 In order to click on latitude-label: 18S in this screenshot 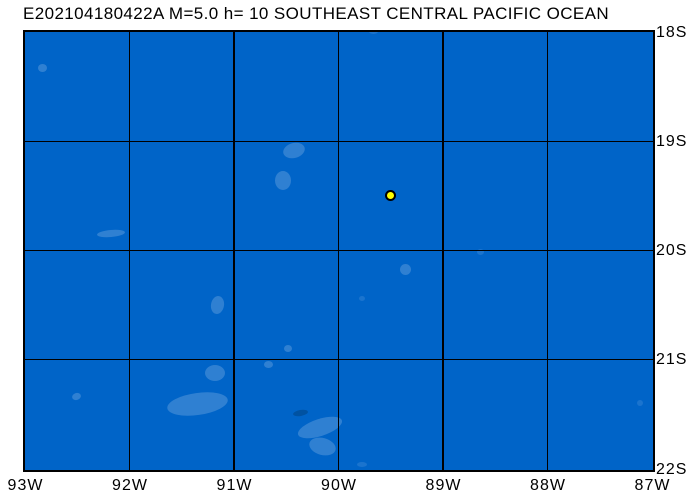, I will do `click(672, 32)`.